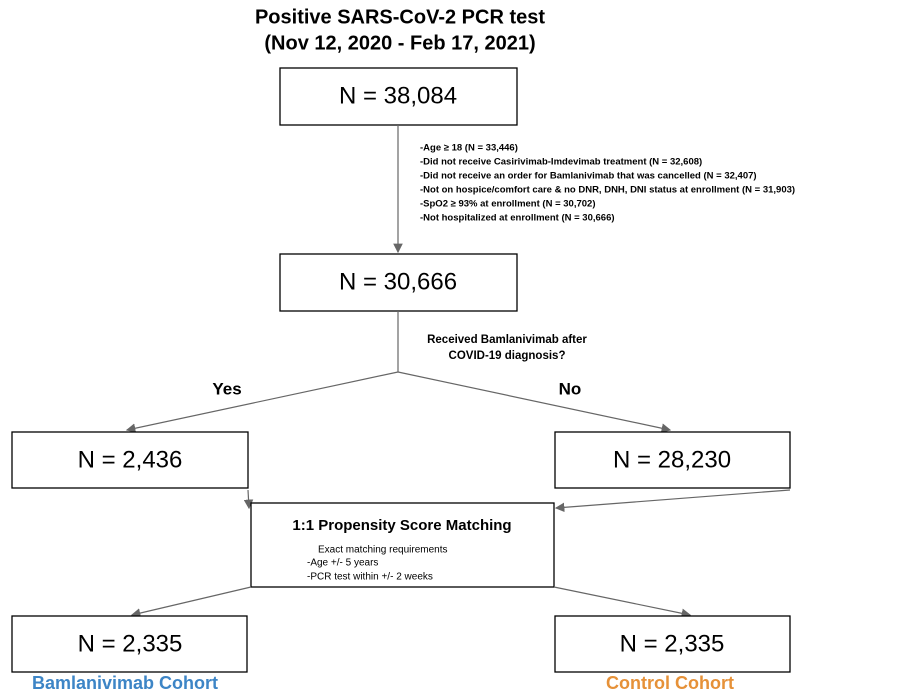  I want to click on question: COVID-19 diagnosis?, so click(507, 356).